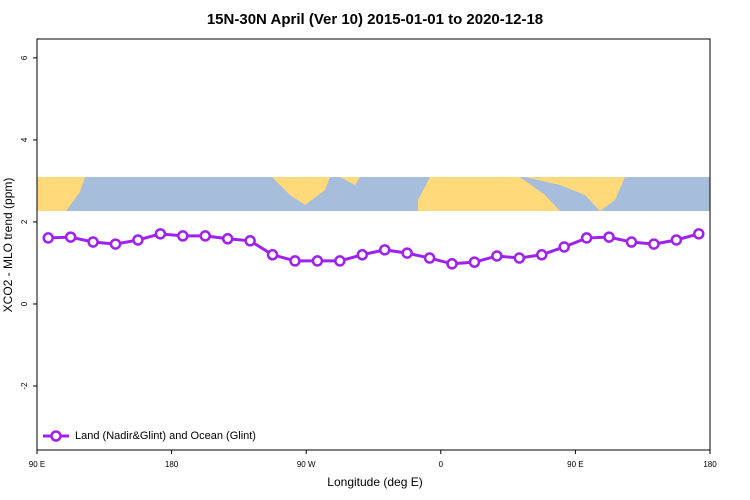  I want to click on map-band, so click(373, 194).